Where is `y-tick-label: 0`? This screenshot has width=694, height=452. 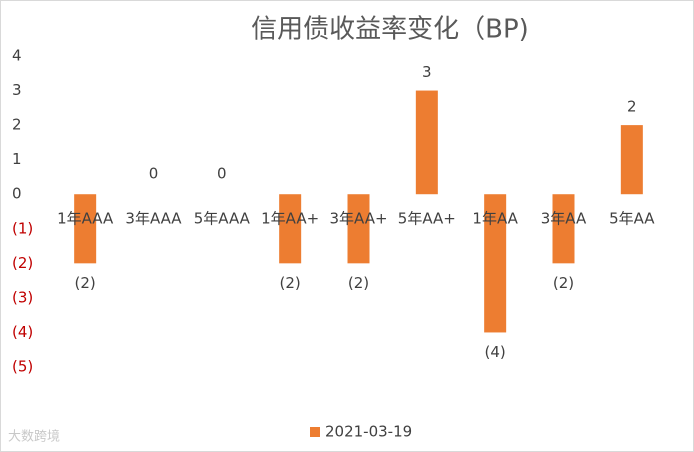 y-tick-label: 0 is located at coordinates (17, 194).